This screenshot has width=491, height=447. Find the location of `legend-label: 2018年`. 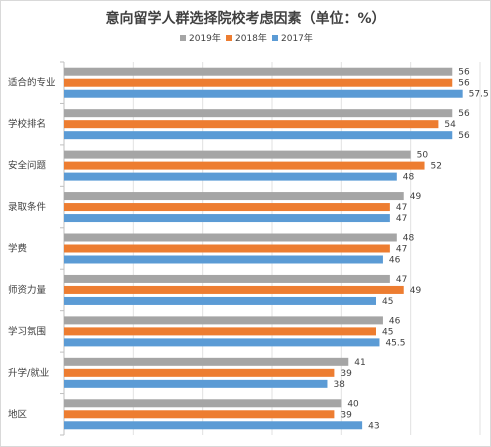

legend-label: 2018年 is located at coordinates (251, 38).